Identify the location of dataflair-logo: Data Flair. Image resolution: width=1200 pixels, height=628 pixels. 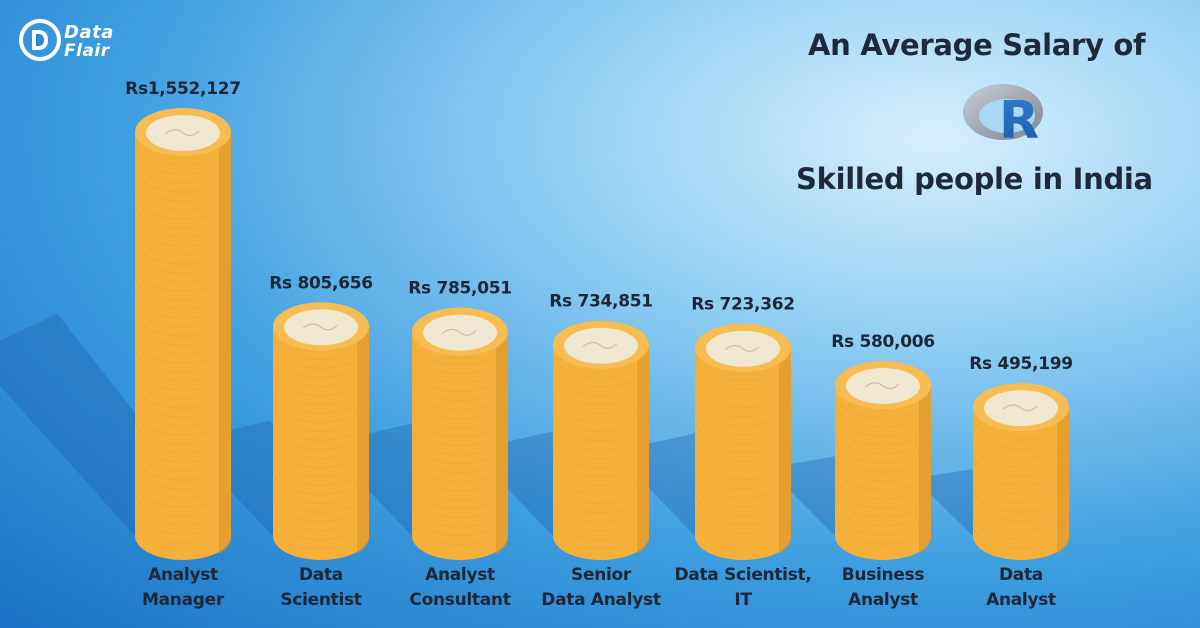
(73, 39).